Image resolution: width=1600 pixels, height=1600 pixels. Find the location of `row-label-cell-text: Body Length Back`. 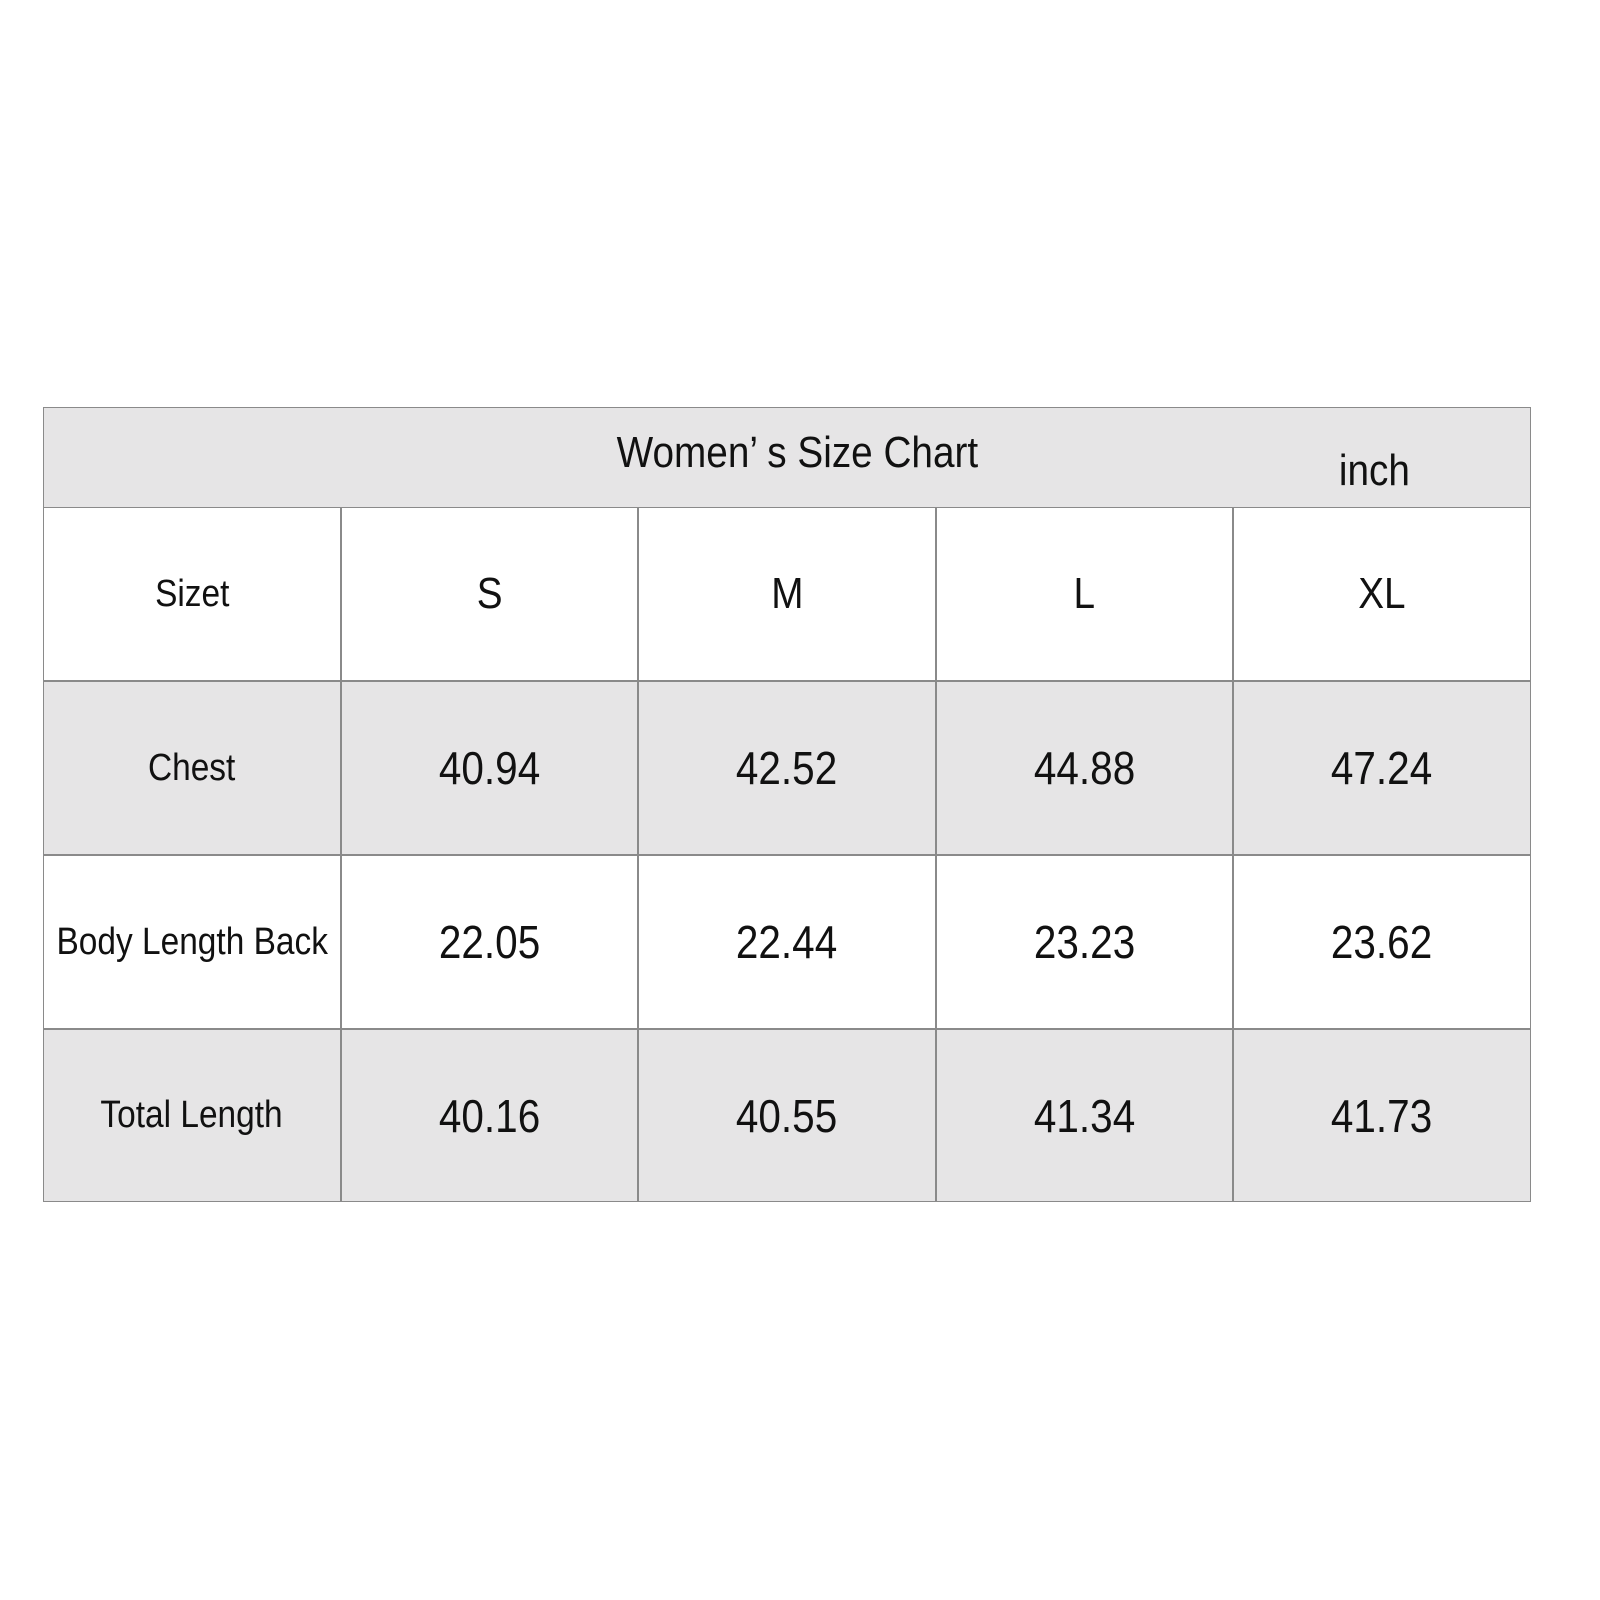

row-label-cell-text: Body Length Back is located at coordinates (192, 941).